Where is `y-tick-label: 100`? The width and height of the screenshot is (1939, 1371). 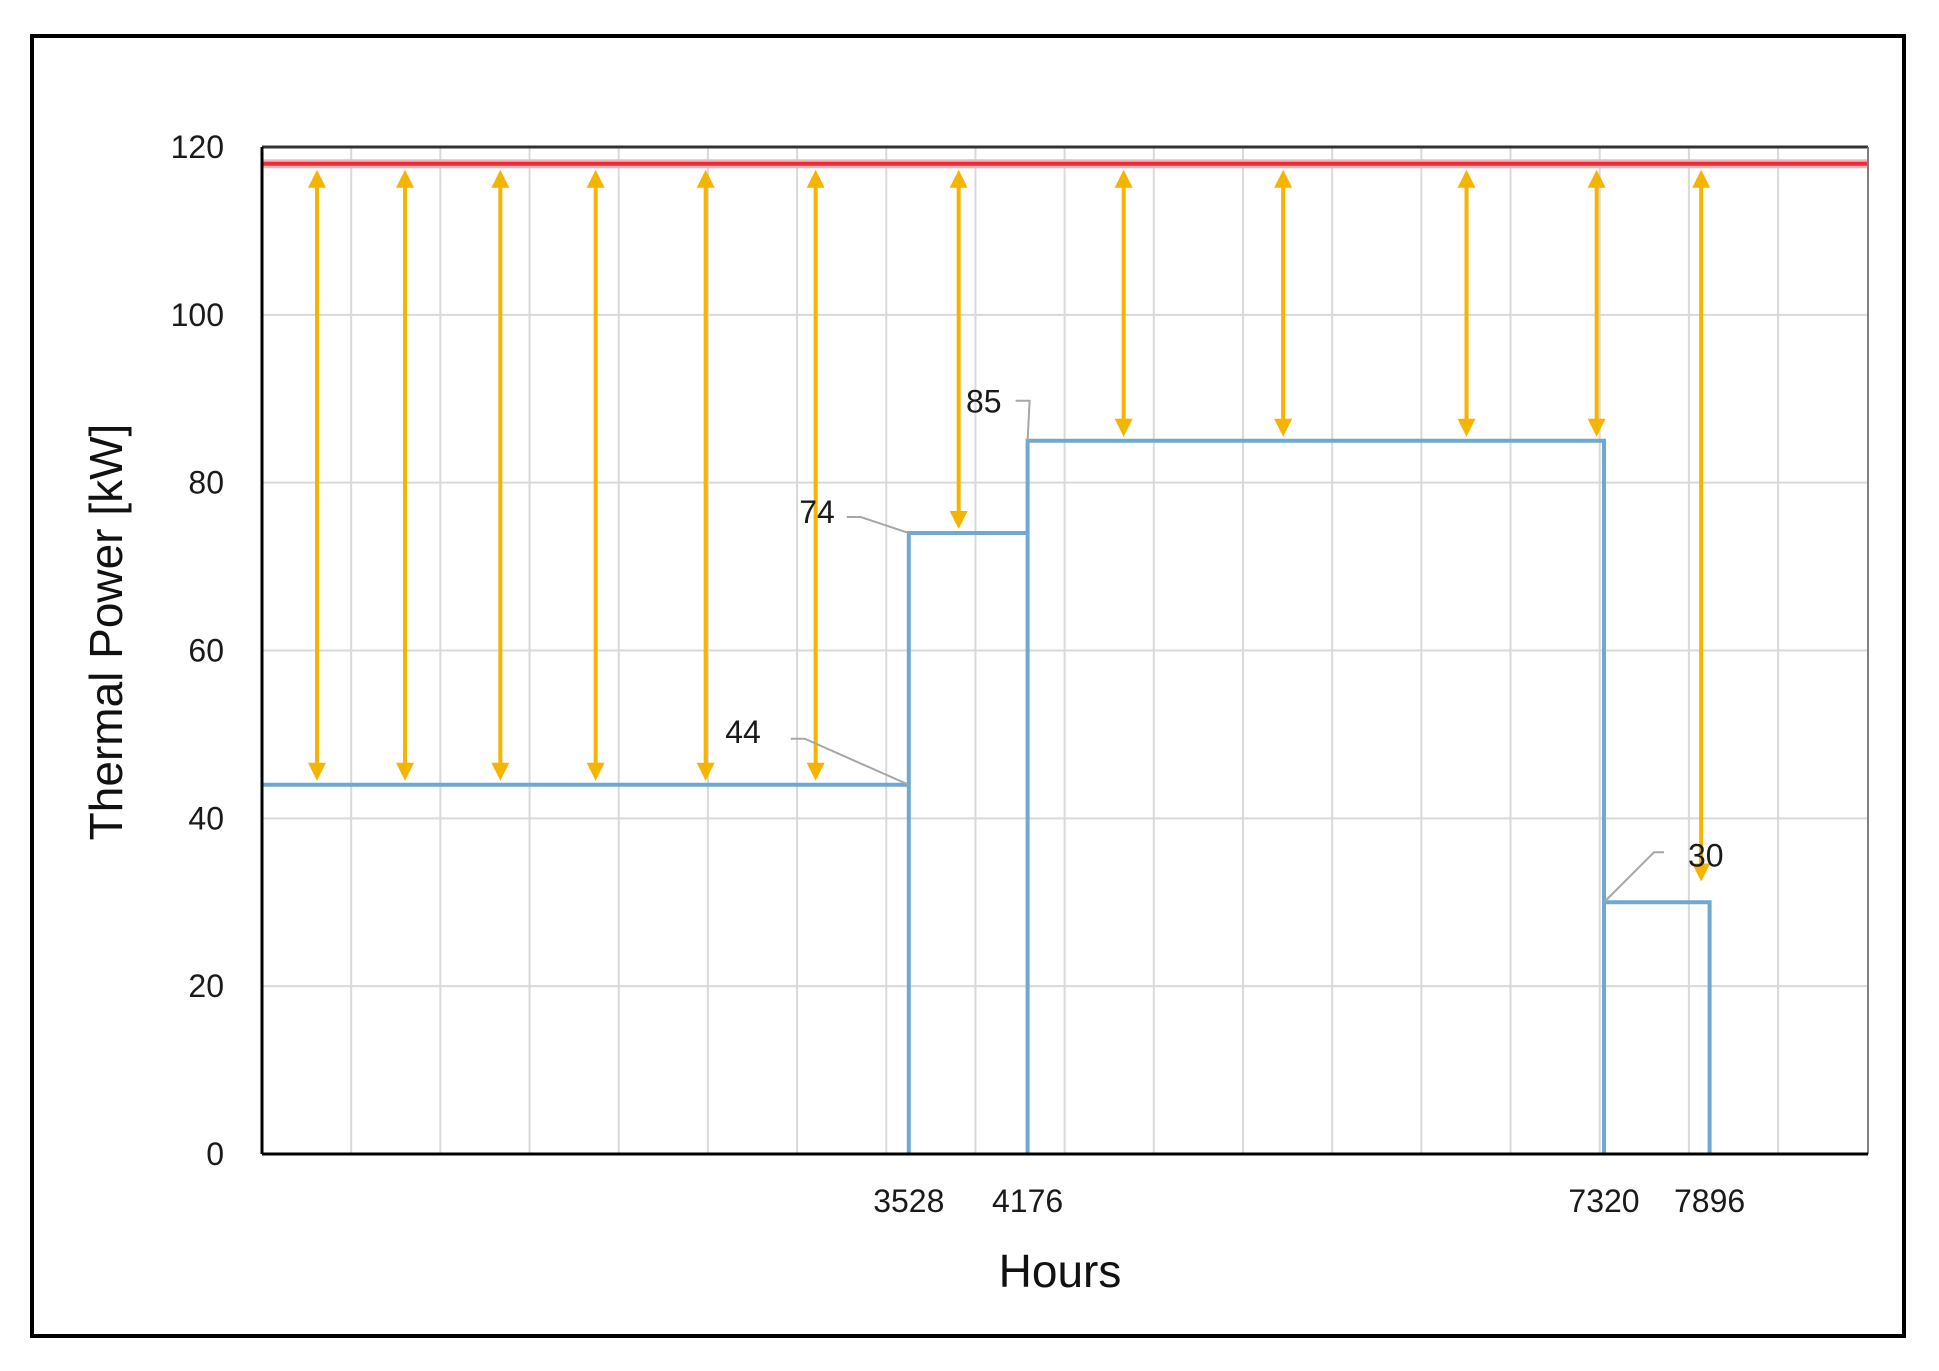
y-tick-label: 100 is located at coordinates (197, 315).